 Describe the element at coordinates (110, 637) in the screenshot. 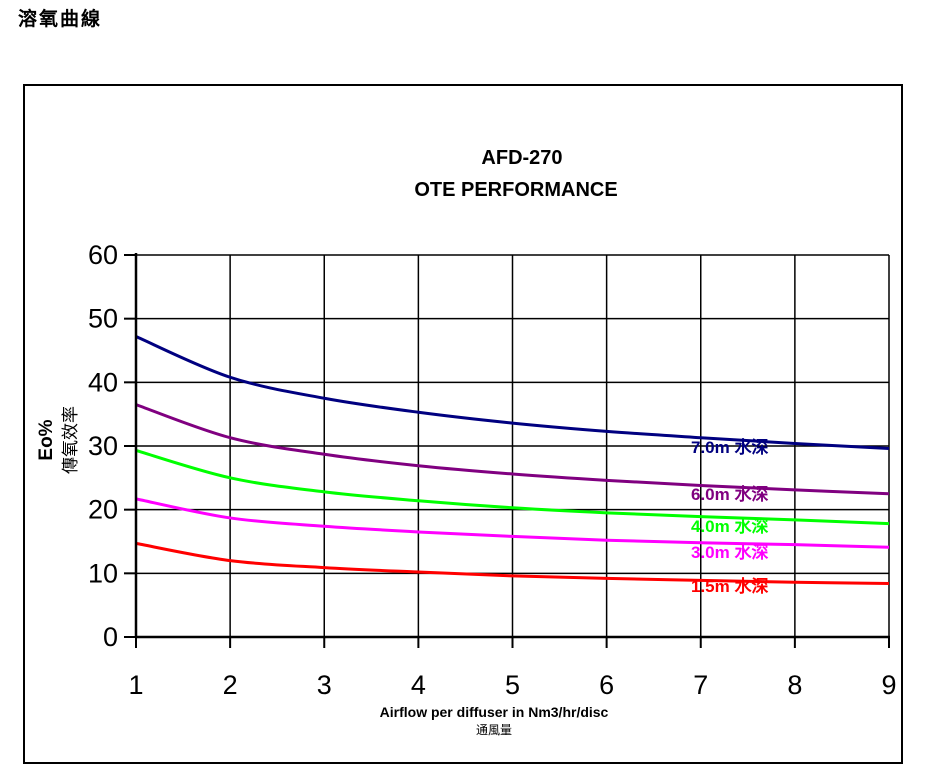

I see `y-tick-label: 0` at that location.